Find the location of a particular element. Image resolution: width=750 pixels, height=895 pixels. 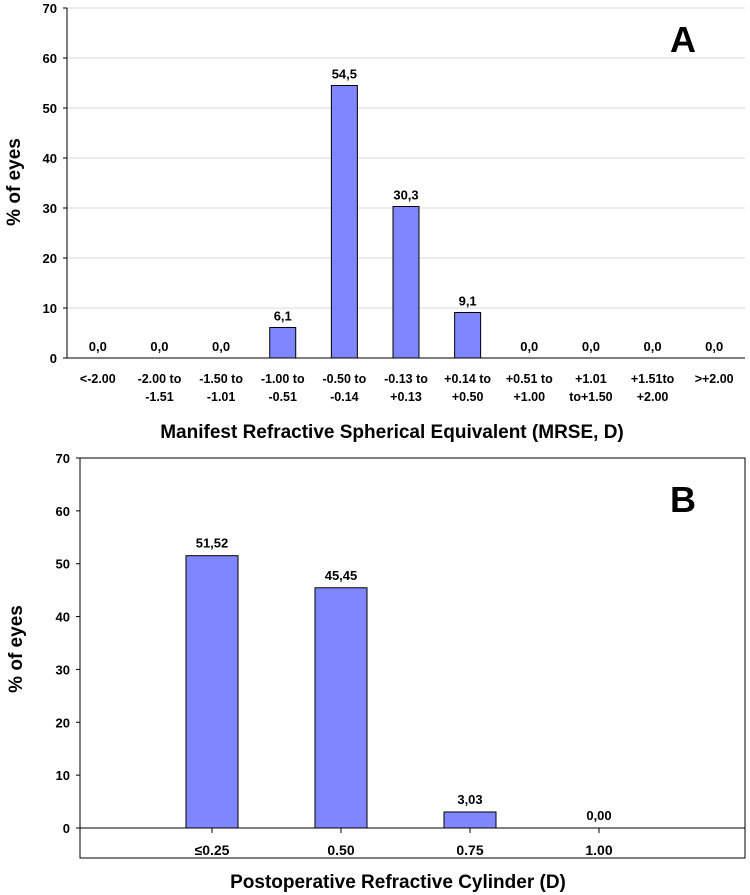

y-tick-label-a: 0 is located at coordinates (53, 358).